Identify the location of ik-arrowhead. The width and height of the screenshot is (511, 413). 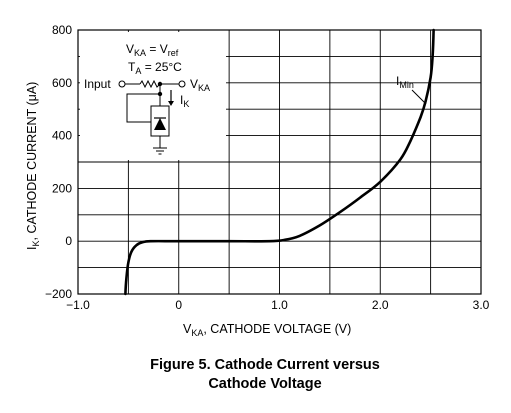
(171, 103).